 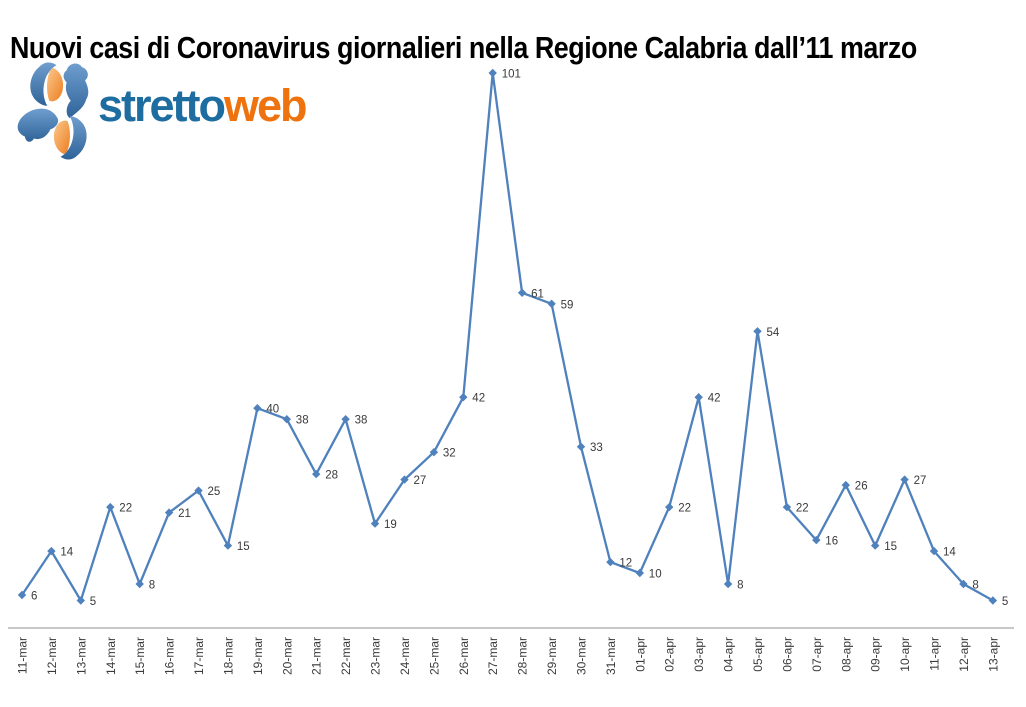 I want to click on x-axis-tick-label: 11-apr, so click(x=935, y=654).